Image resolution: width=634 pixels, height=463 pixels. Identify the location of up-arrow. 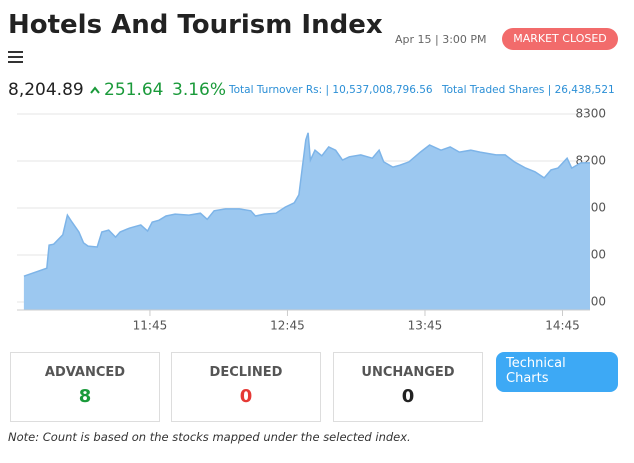
(95, 90).